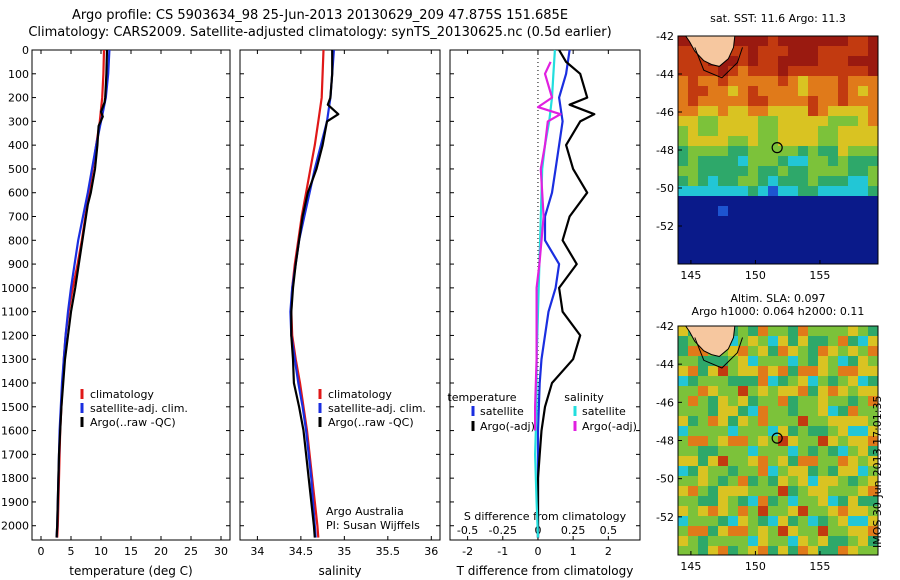  I want to click on y-tick-label: 2000, so click(15, 526).